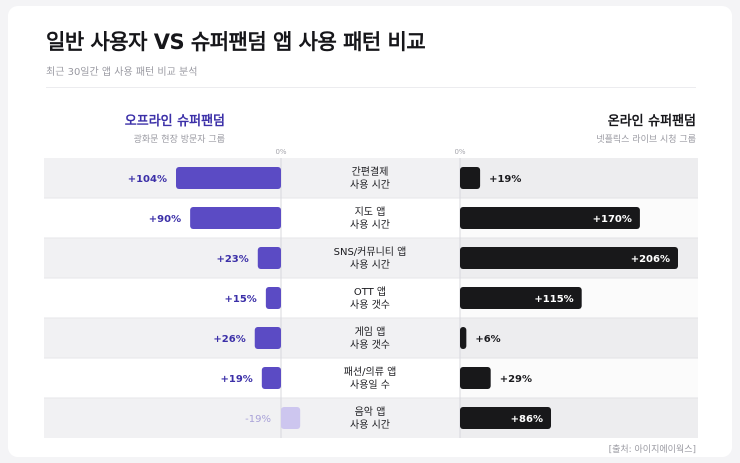  What do you see at coordinates (652, 450) in the screenshot?
I see `source-note: [출처: 아이지에이웍스]` at bounding box center [652, 450].